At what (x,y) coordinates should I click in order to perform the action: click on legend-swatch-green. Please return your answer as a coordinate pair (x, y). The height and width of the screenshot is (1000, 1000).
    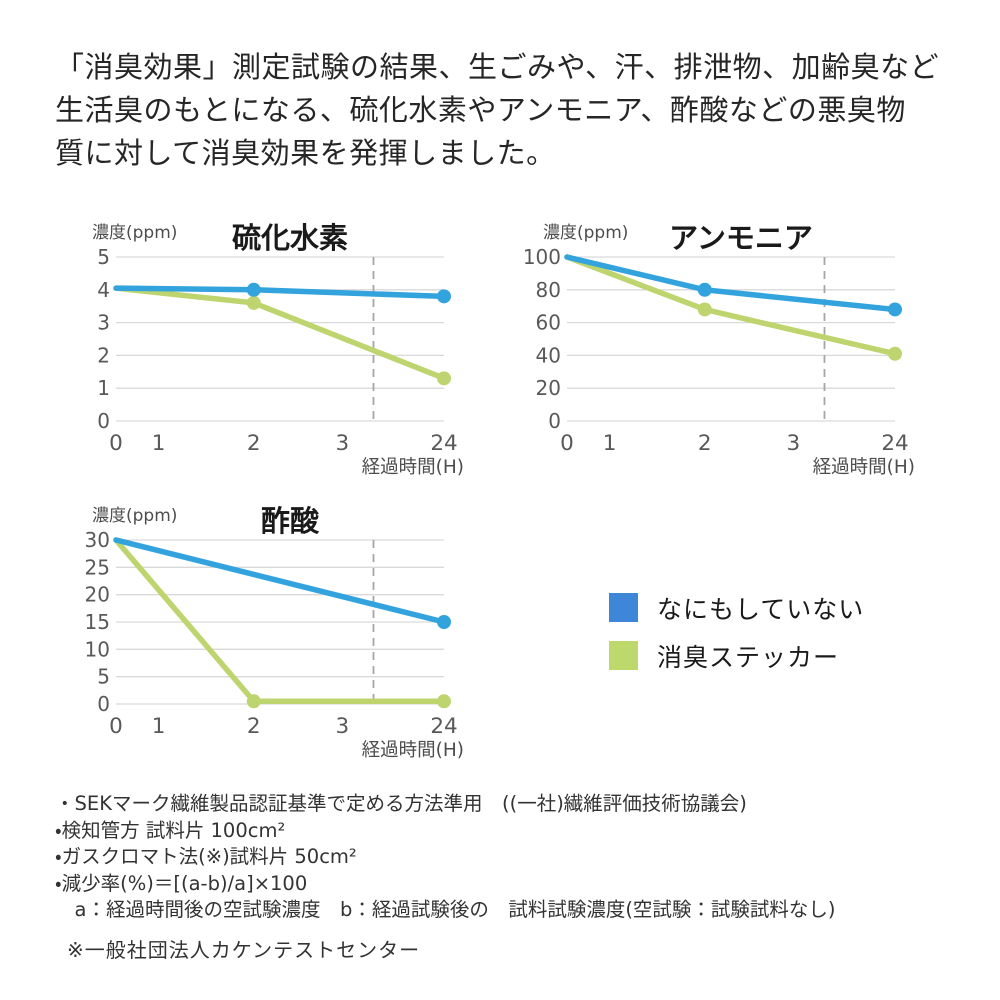
    Looking at the image, I should click on (623, 655).